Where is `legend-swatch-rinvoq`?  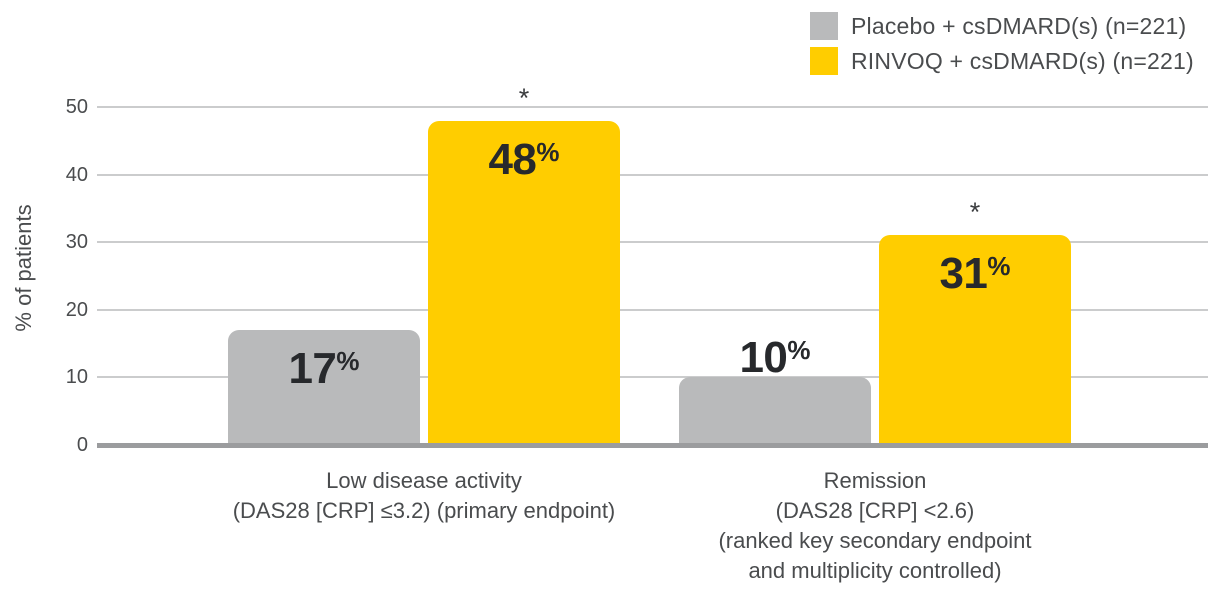
legend-swatch-rinvoq is located at coordinates (824, 61).